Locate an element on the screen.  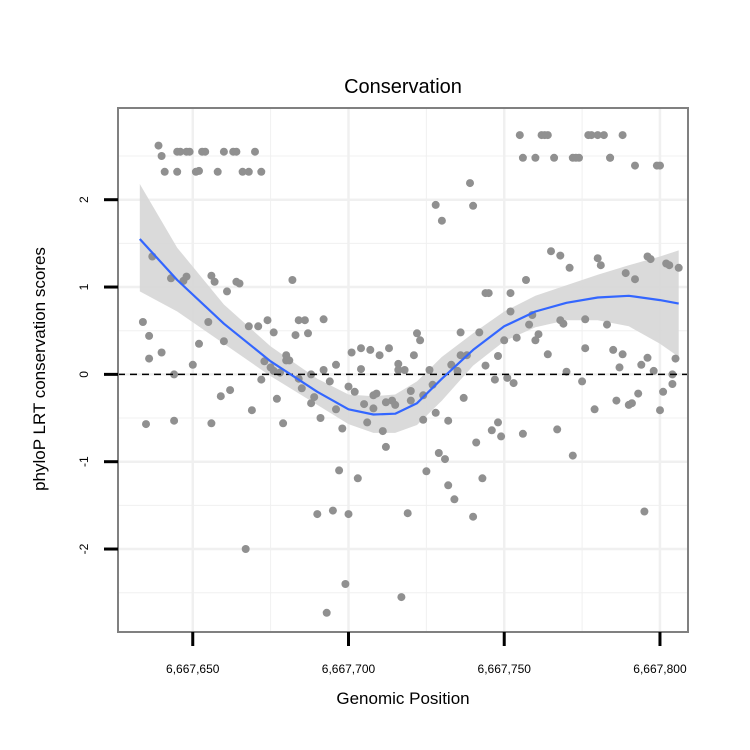
y-tick-label: 2 is located at coordinates (84, 199).